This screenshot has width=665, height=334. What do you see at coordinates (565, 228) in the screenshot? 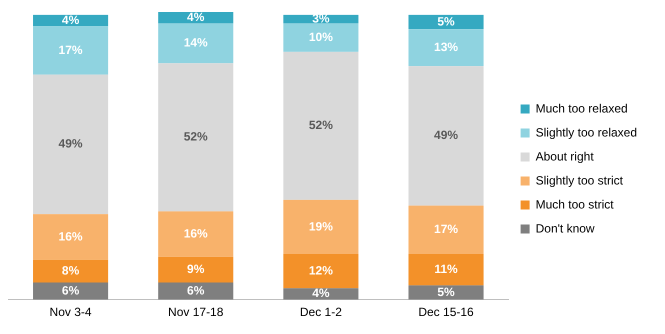
I see `legend-label: Don't know` at bounding box center [565, 228].